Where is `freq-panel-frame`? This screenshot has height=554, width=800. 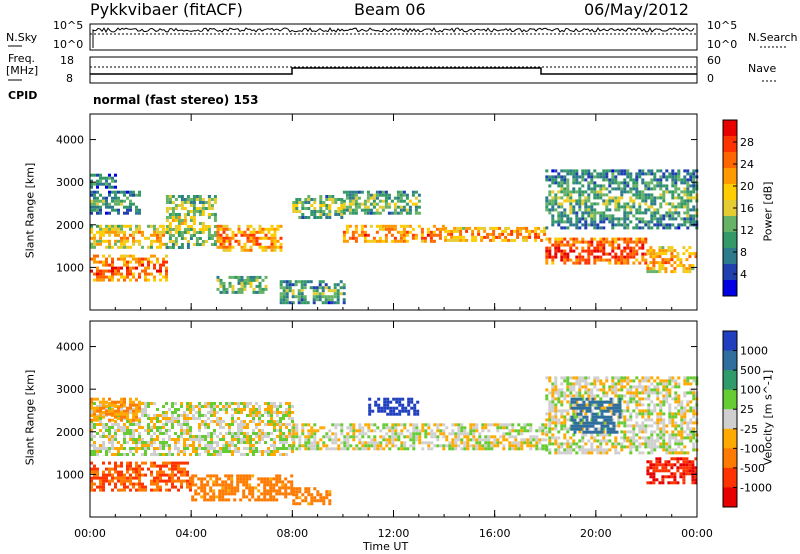 freq-panel-frame is located at coordinates (393, 70).